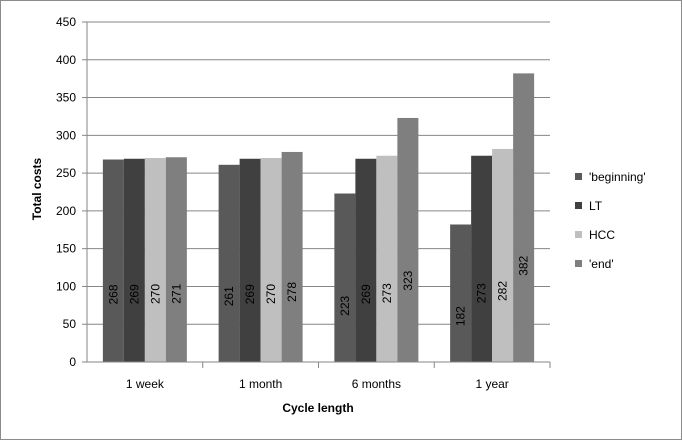 This screenshot has width=682, height=440. Describe the element at coordinates (66, 173) in the screenshot. I see `y-tick-label: 250` at that location.